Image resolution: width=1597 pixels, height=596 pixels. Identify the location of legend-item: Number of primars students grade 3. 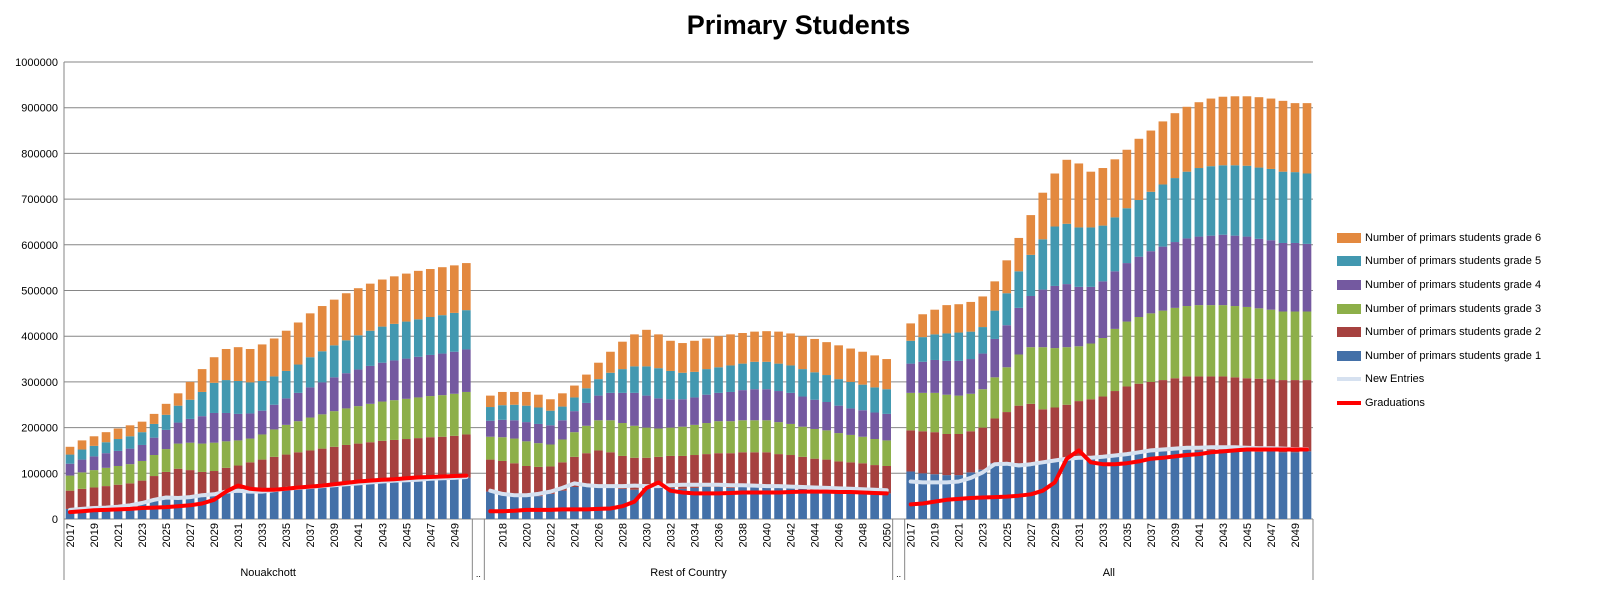
(1439, 309).